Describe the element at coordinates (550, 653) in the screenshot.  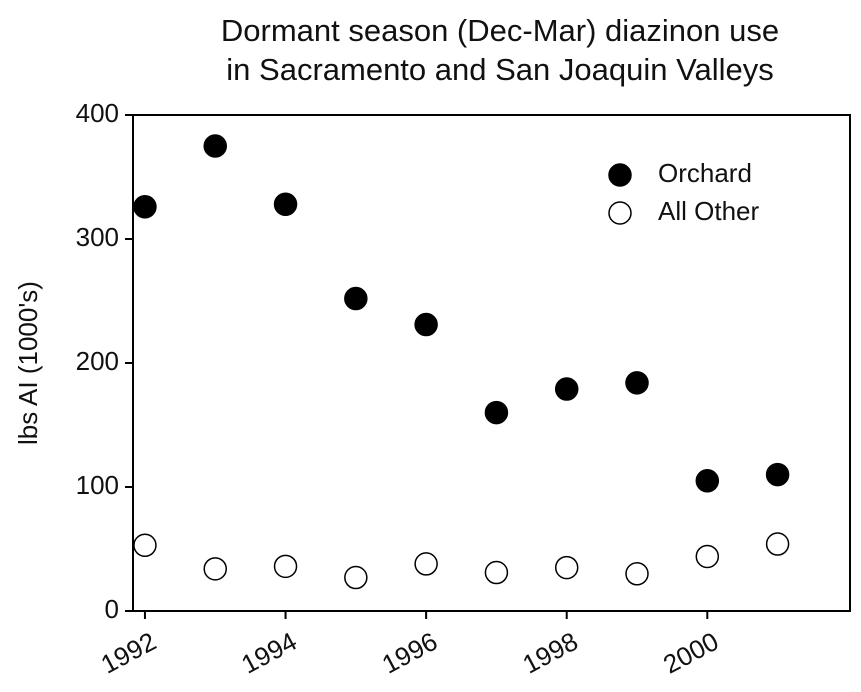
I see `x-tick-label: 1998` at that location.